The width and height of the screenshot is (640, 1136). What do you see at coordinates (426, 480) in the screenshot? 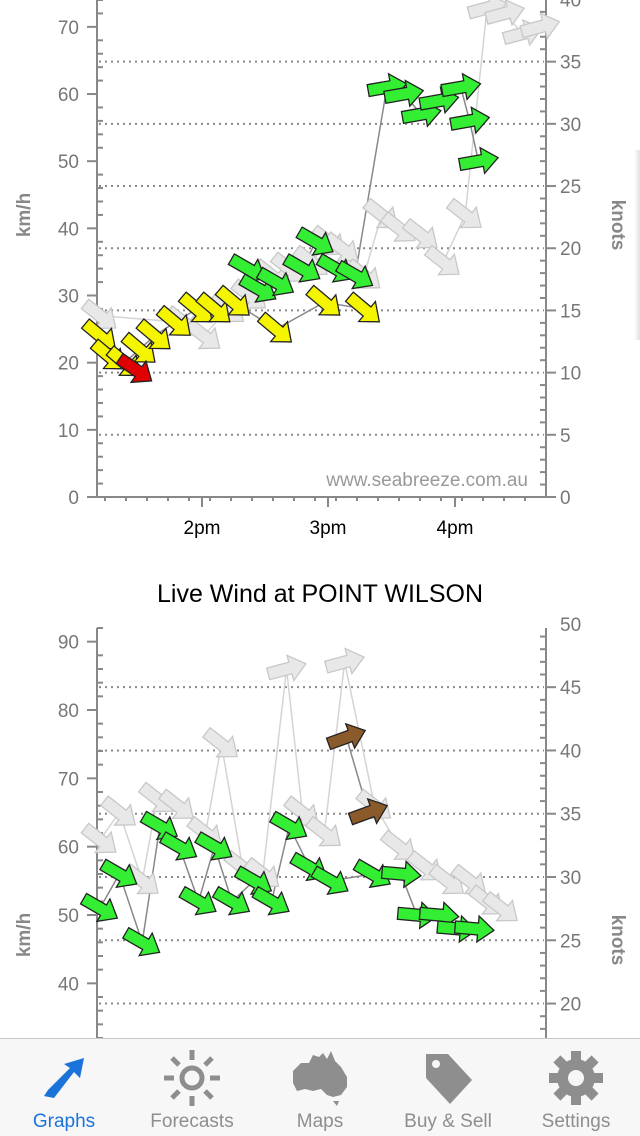
I see `watermark: www.seabreeze.com.au` at bounding box center [426, 480].